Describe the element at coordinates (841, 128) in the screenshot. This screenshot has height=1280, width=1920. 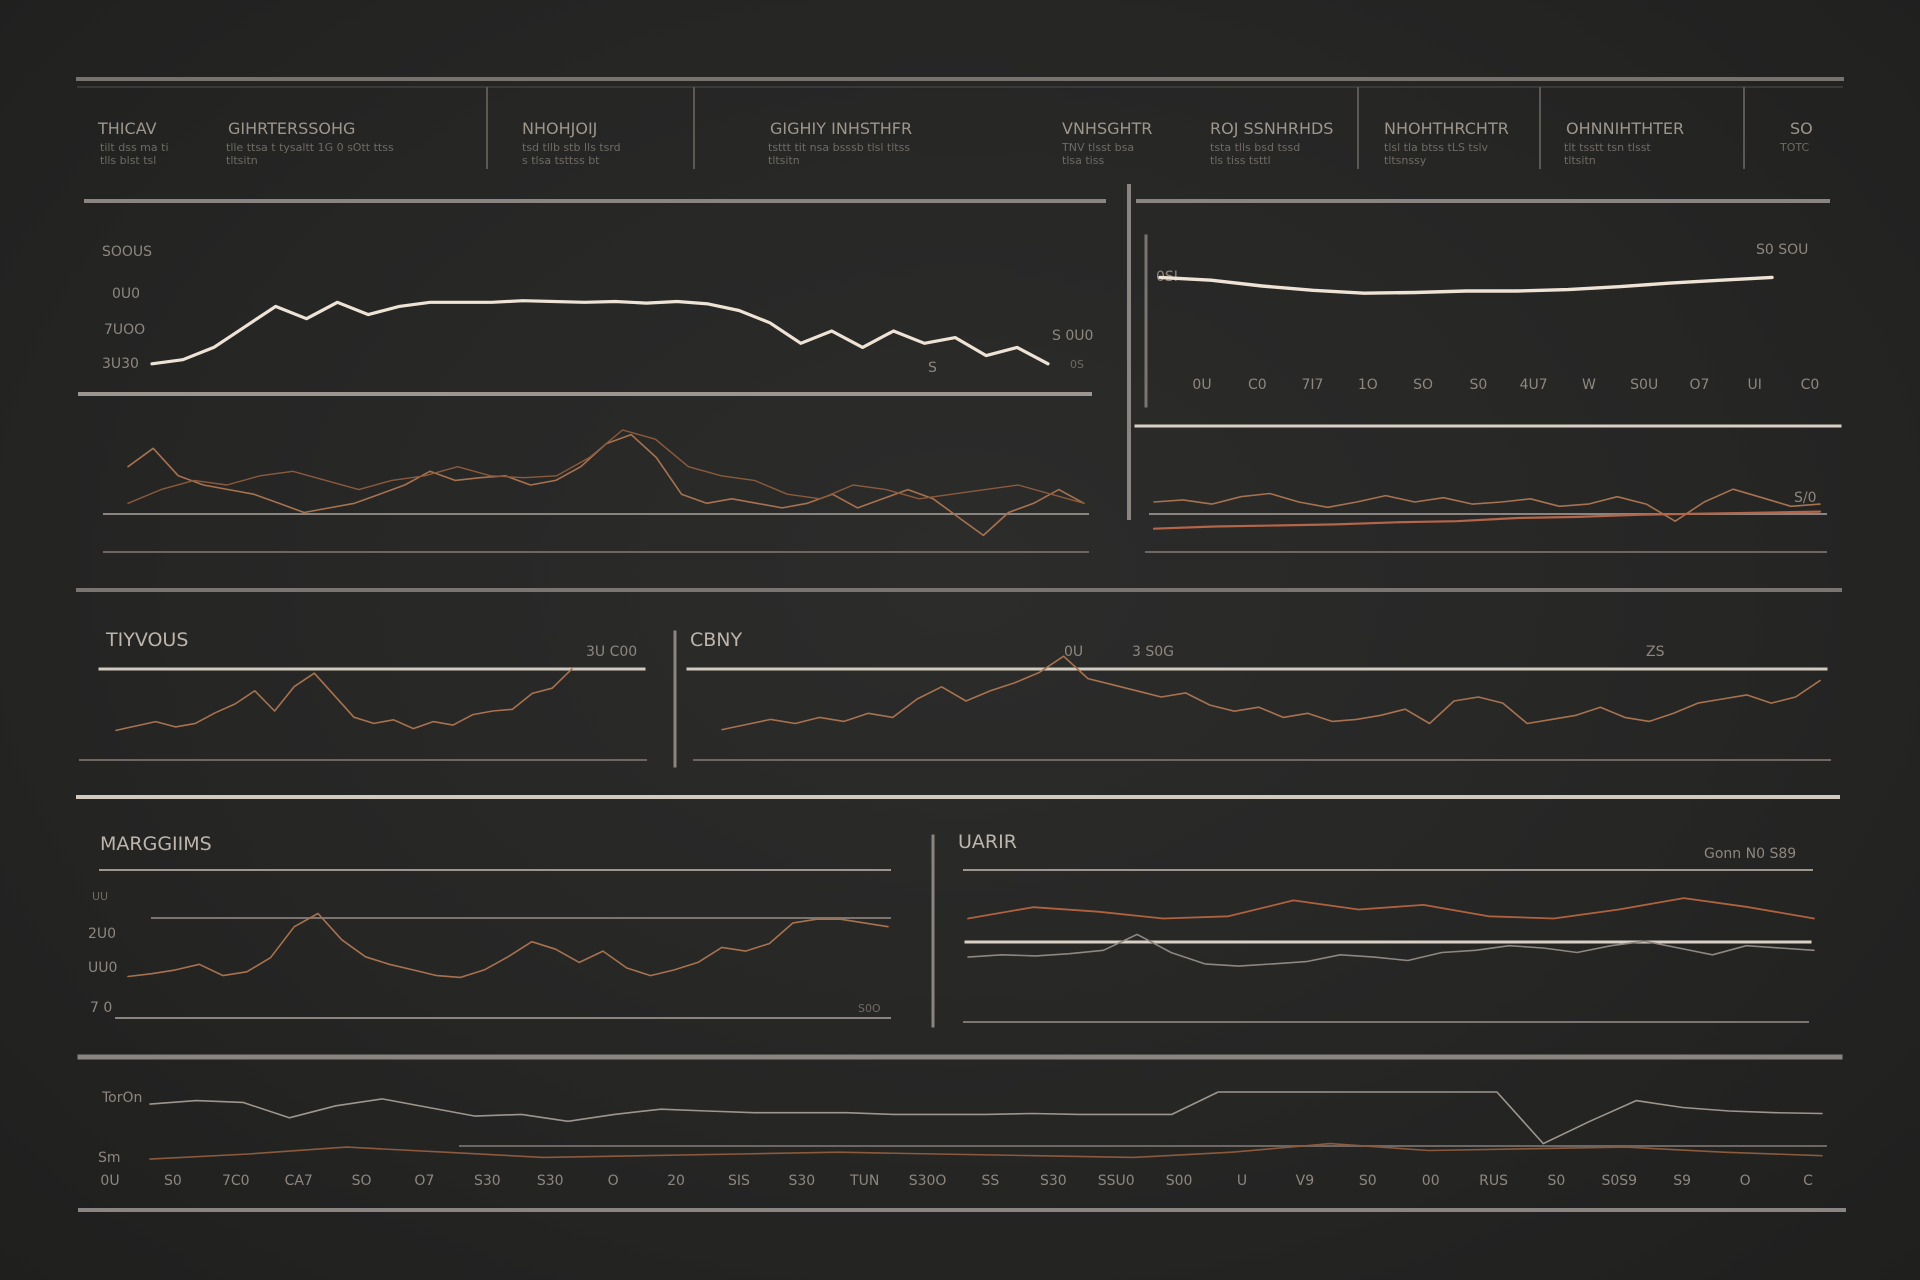
I see `header-title-4: GIGHIY INHSTHFR` at that location.